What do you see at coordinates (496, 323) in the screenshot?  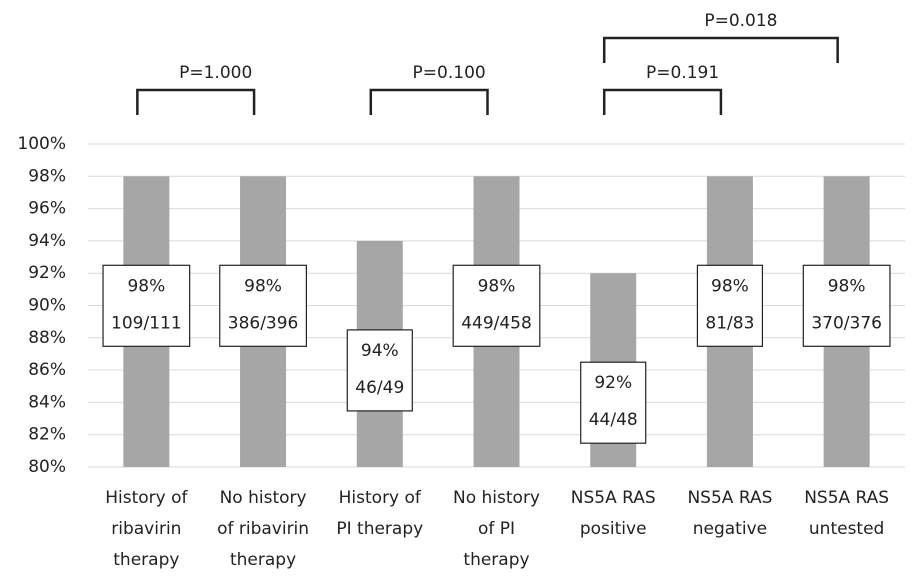 I see `fraction-label: 449/458` at bounding box center [496, 323].